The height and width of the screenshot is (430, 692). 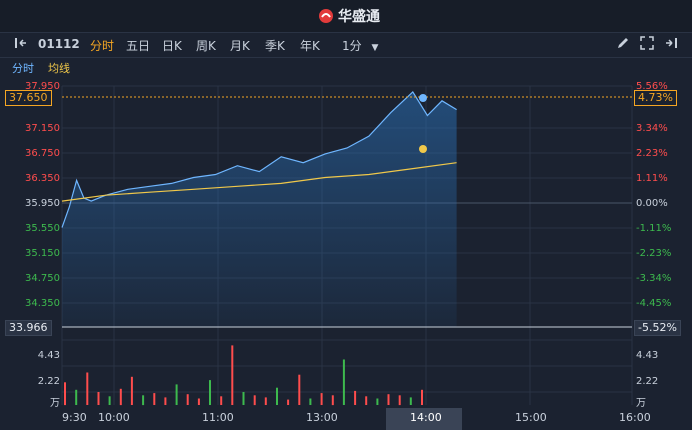 I want to click on pct-tick: 5.56%, so click(x=652, y=86).